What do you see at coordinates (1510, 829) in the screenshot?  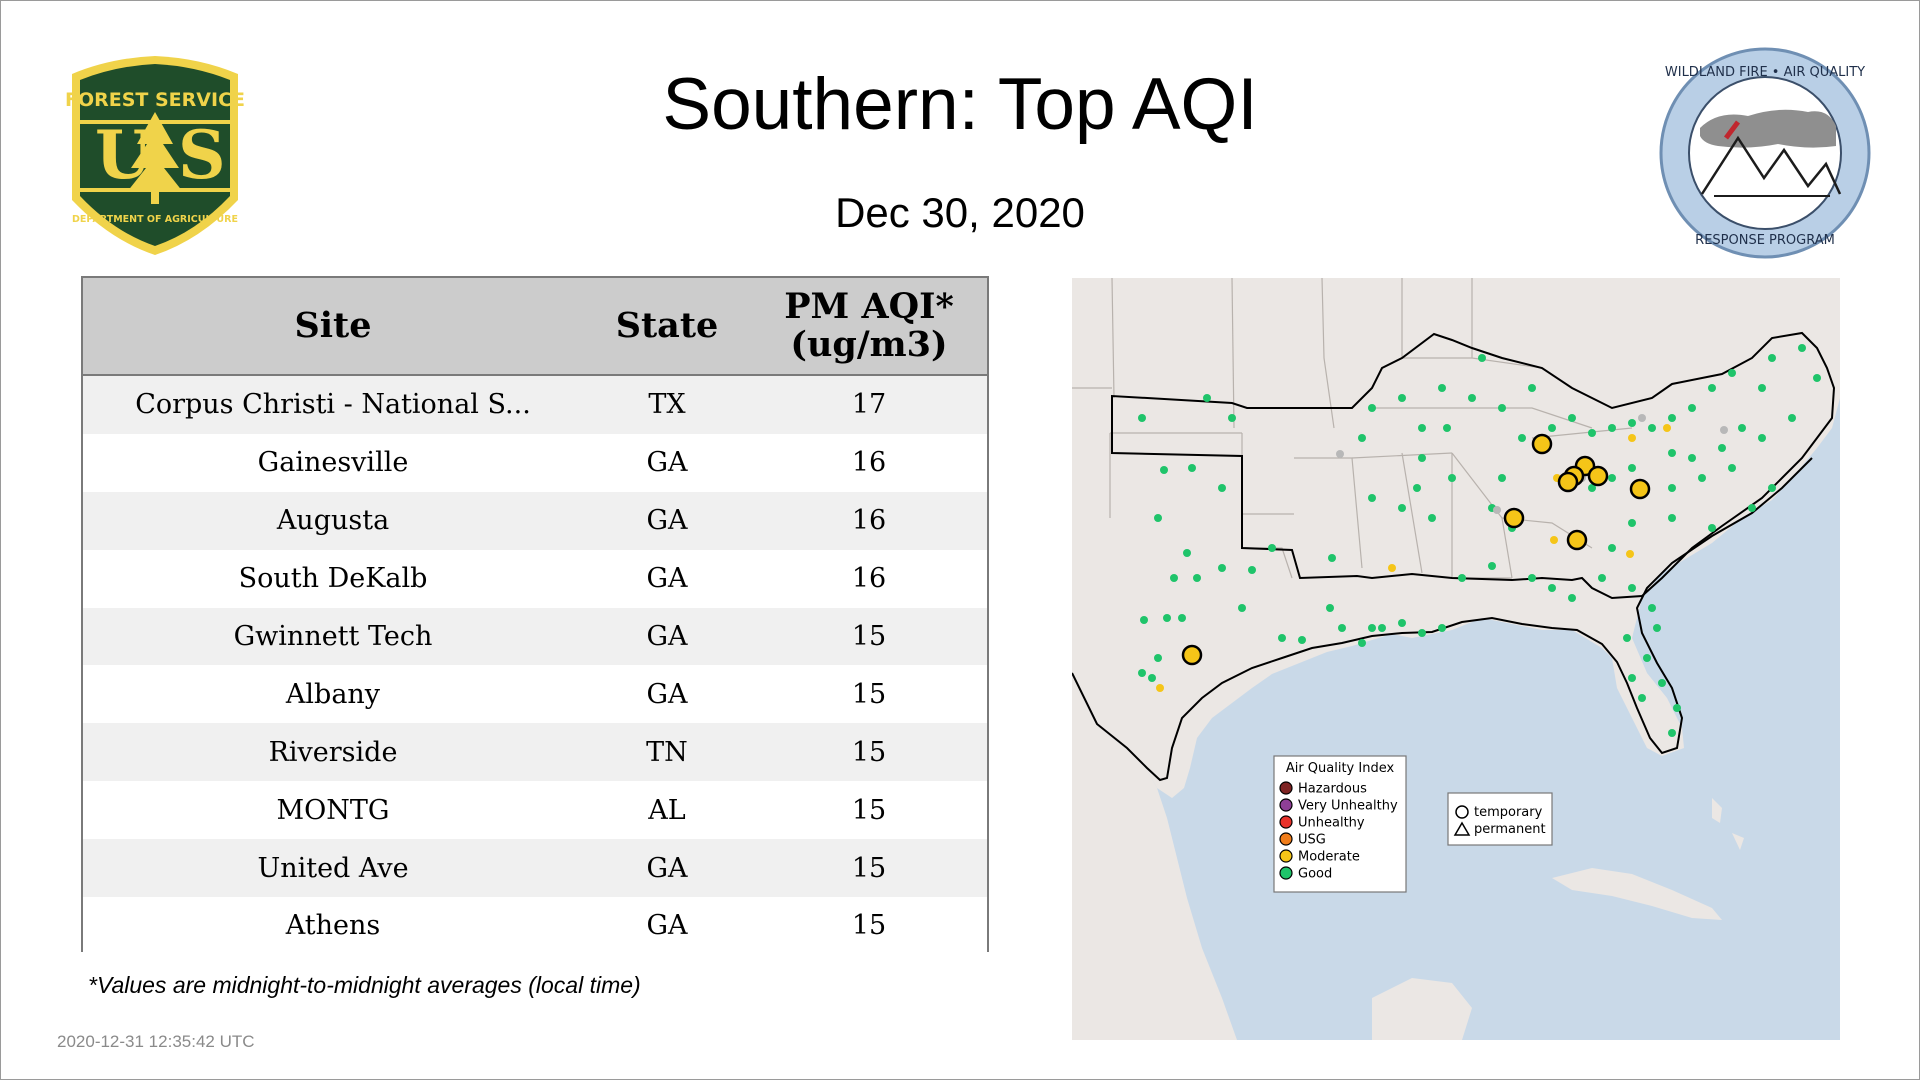 I see `shape-legend-permanent: permanent` at bounding box center [1510, 829].